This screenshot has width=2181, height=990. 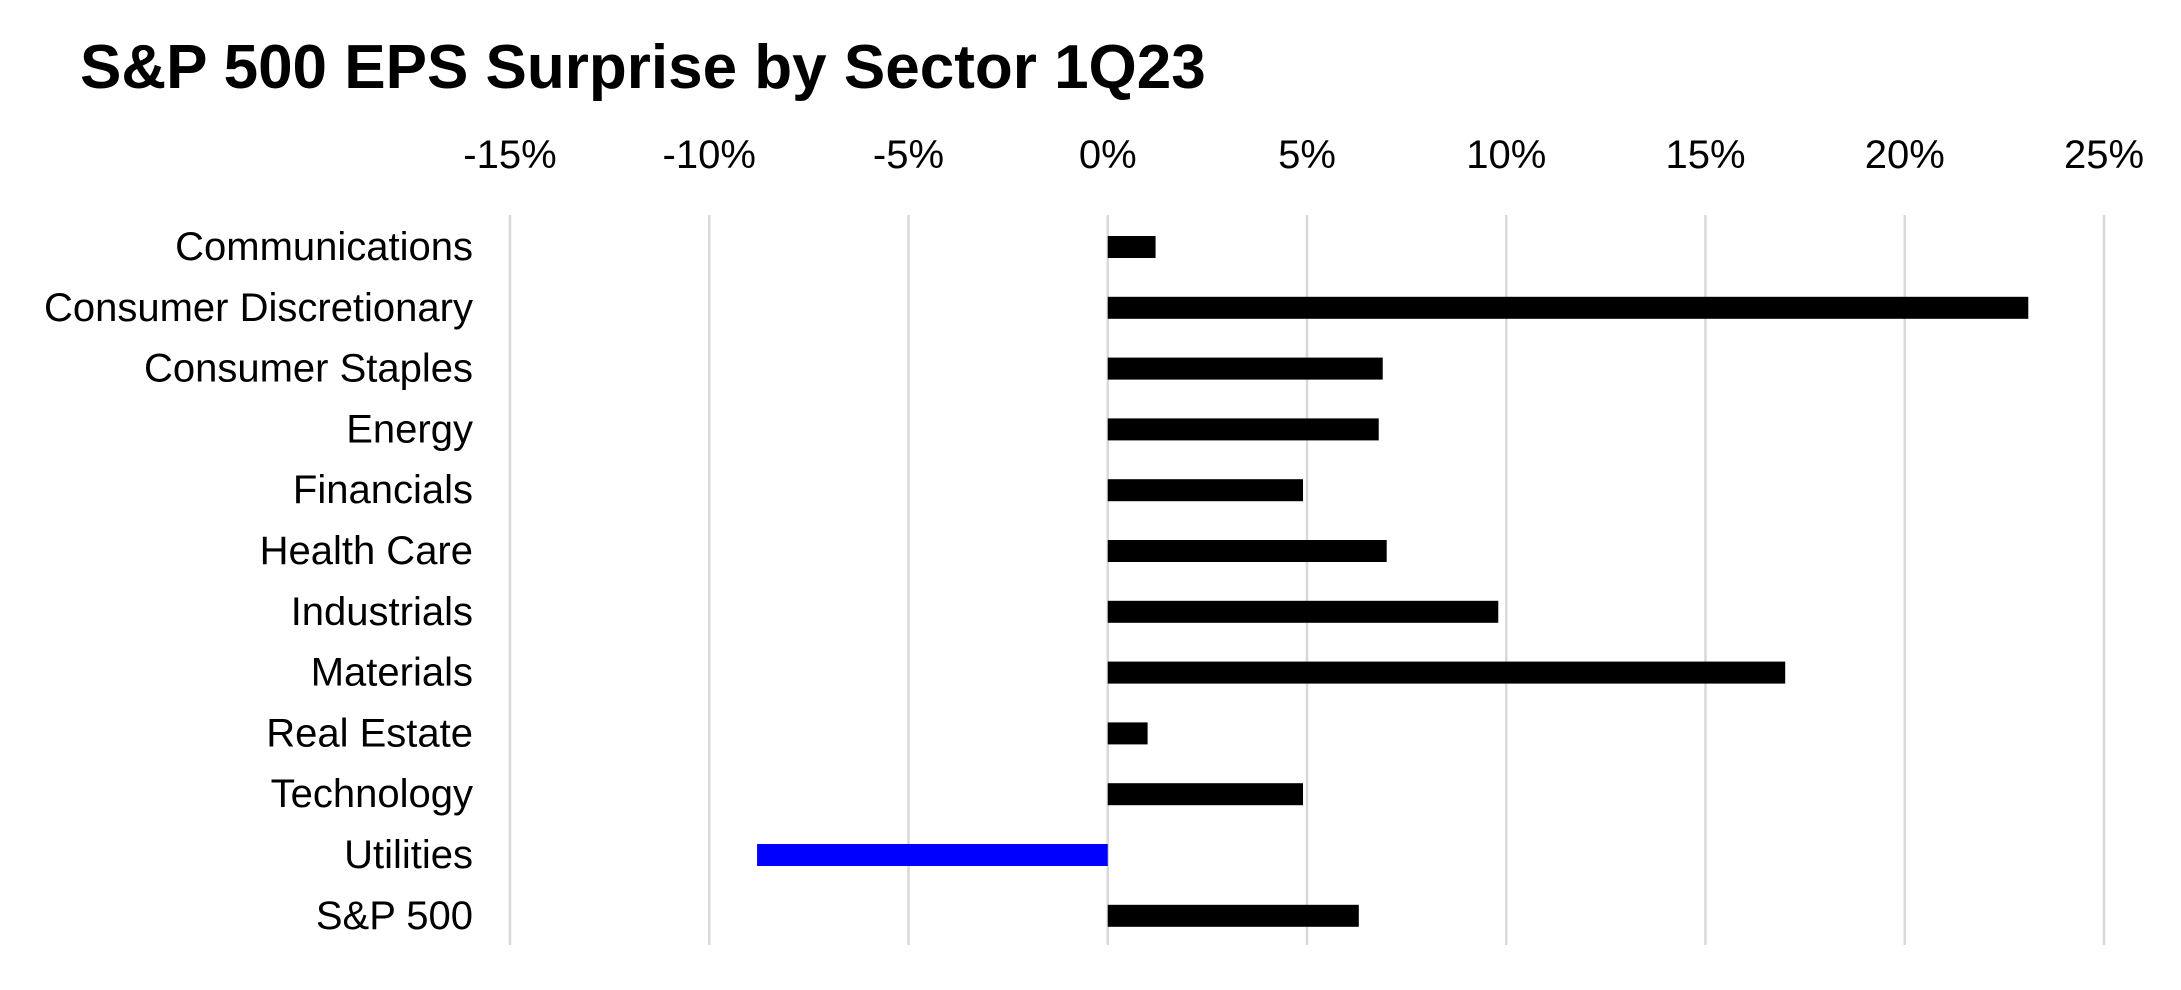 I want to click on x-tick-label: 0%, so click(x=1108, y=155).